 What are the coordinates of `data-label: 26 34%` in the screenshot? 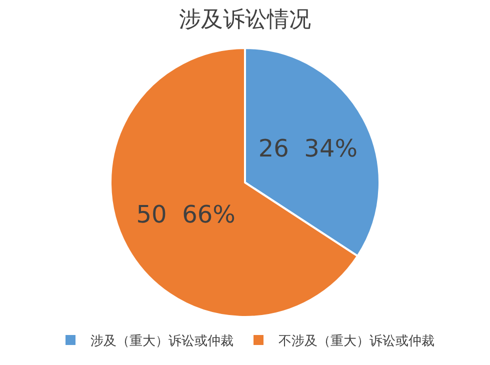 It's located at (308, 148).